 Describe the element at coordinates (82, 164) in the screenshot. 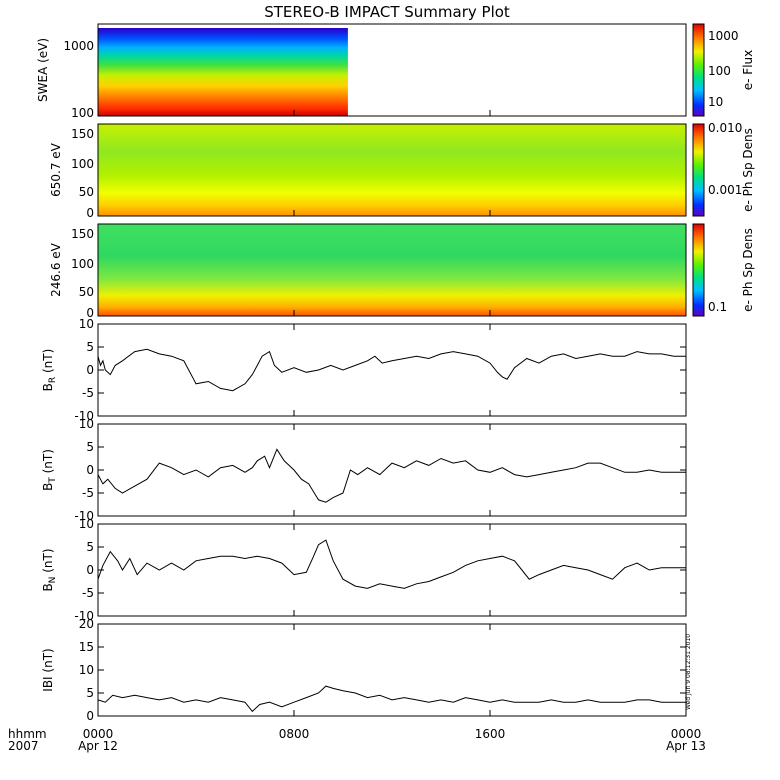

I see `pad650-ytick: 100` at that location.